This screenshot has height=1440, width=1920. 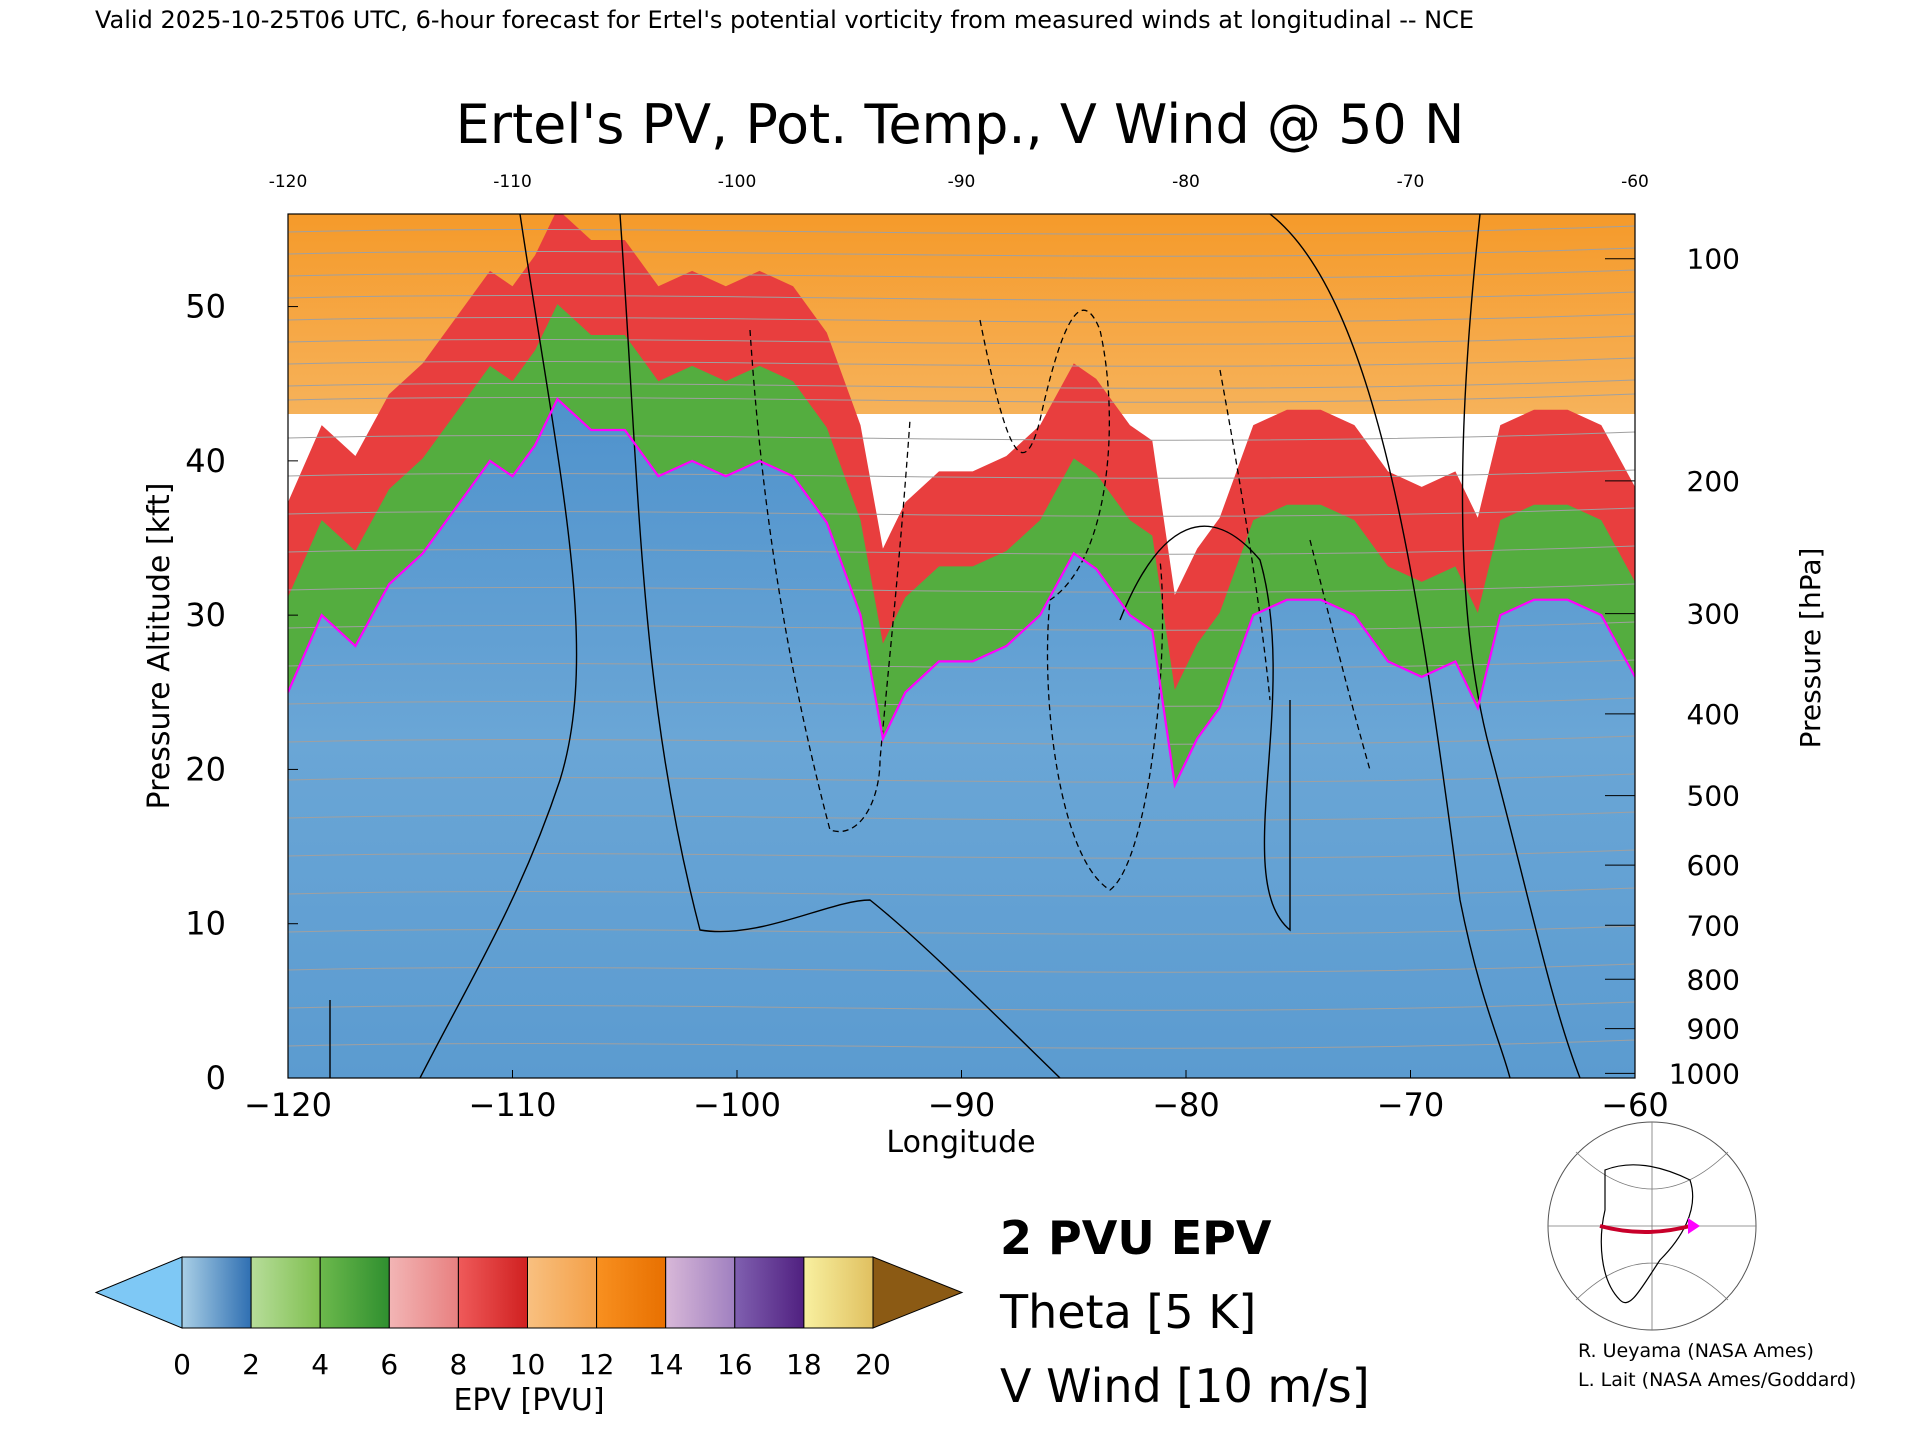 I want to click on x-tick-label: −60, so click(x=1635, y=1105).